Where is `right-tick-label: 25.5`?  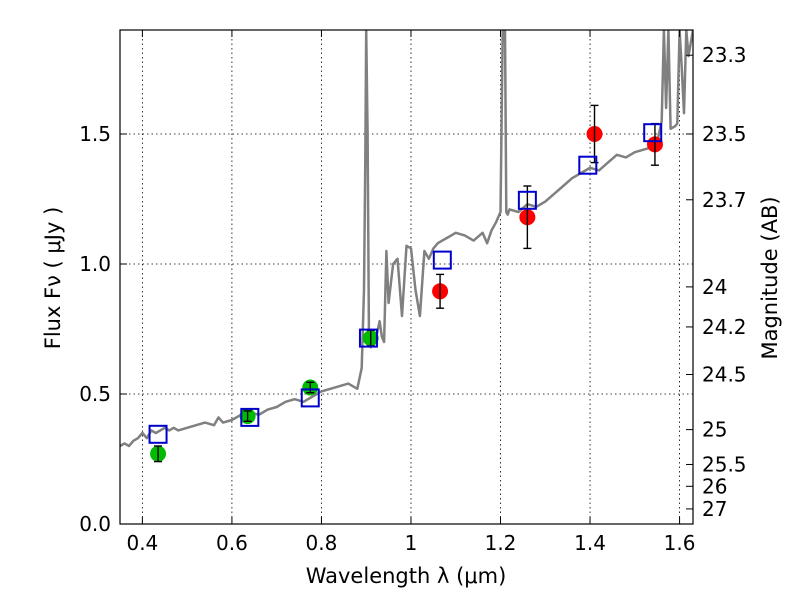 right-tick-label: 25.5 is located at coordinates (724, 464).